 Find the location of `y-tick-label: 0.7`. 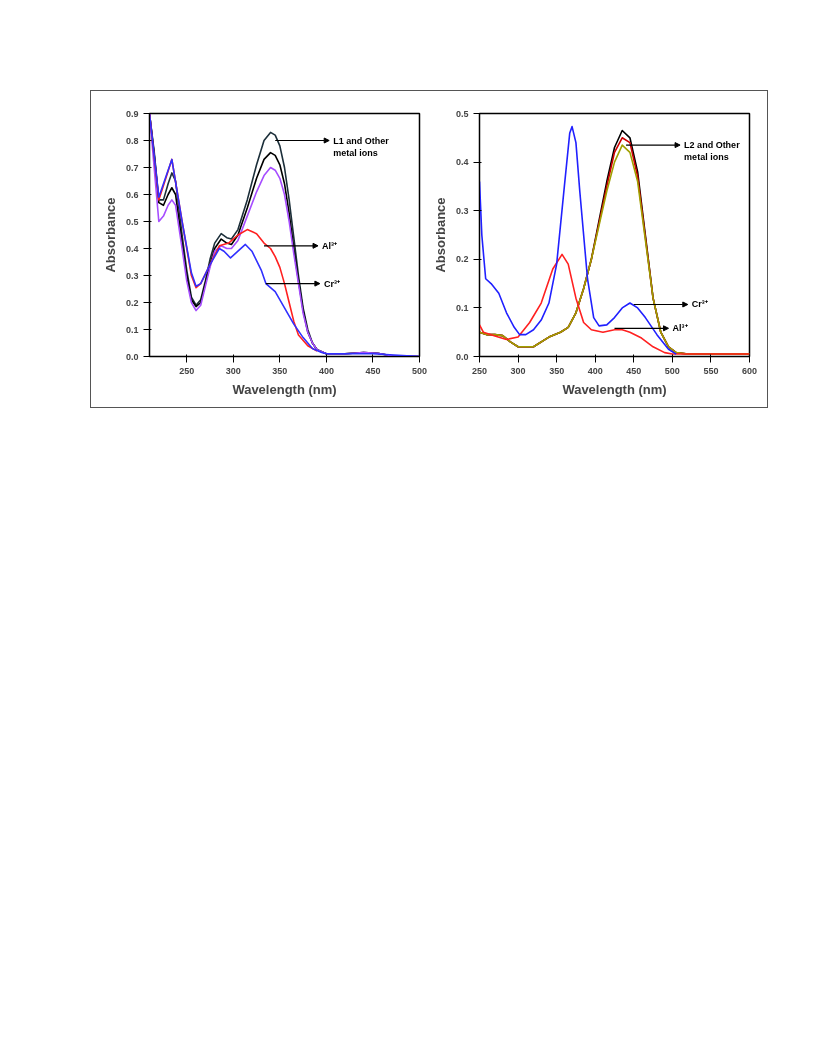

y-tick-label: 0.7 is located at coordinates (132, 167).